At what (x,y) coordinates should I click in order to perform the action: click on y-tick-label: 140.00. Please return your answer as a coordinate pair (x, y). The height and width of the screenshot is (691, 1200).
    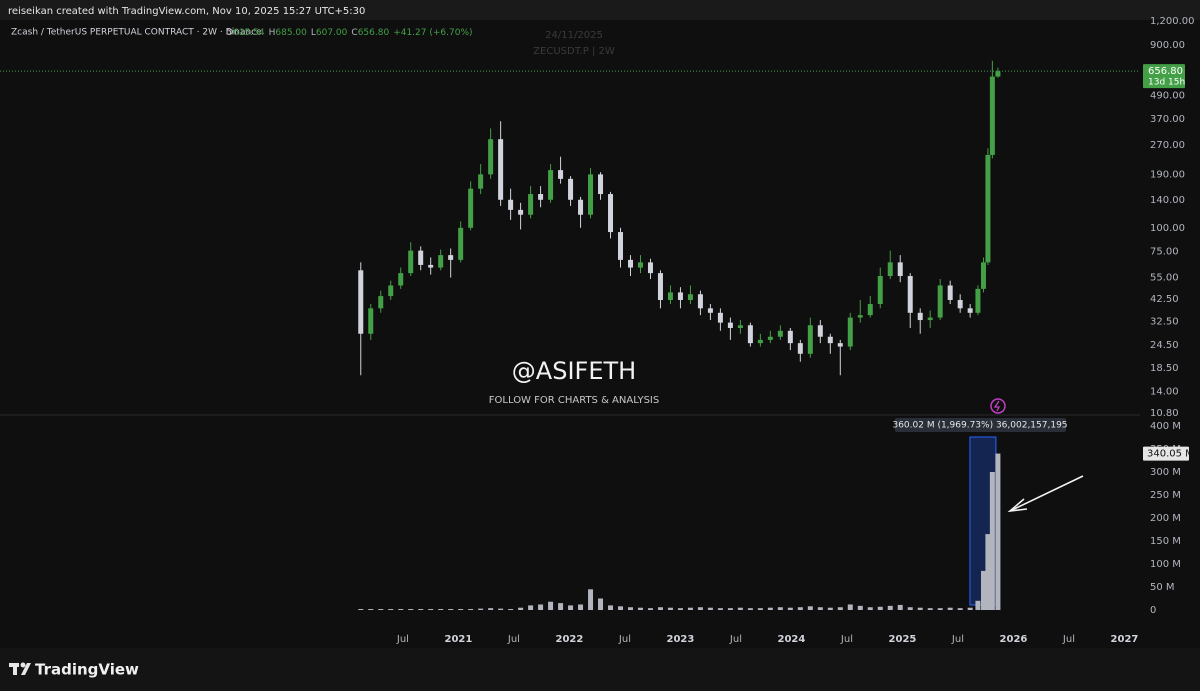
    Looking at the image, I should click on (1167, 200).